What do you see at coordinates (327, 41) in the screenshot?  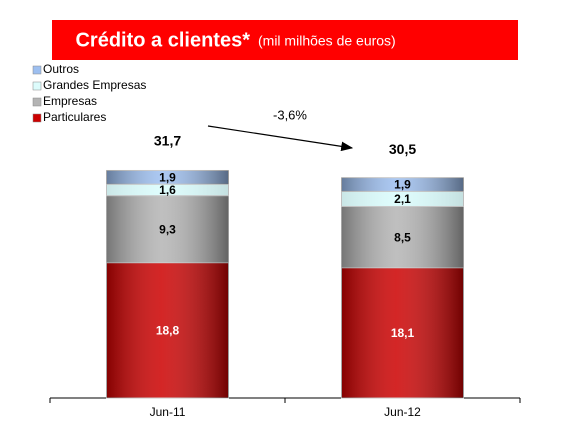 I see `chart-subtitle: (mil milhões de euros)` at bounding box center [327, 41].